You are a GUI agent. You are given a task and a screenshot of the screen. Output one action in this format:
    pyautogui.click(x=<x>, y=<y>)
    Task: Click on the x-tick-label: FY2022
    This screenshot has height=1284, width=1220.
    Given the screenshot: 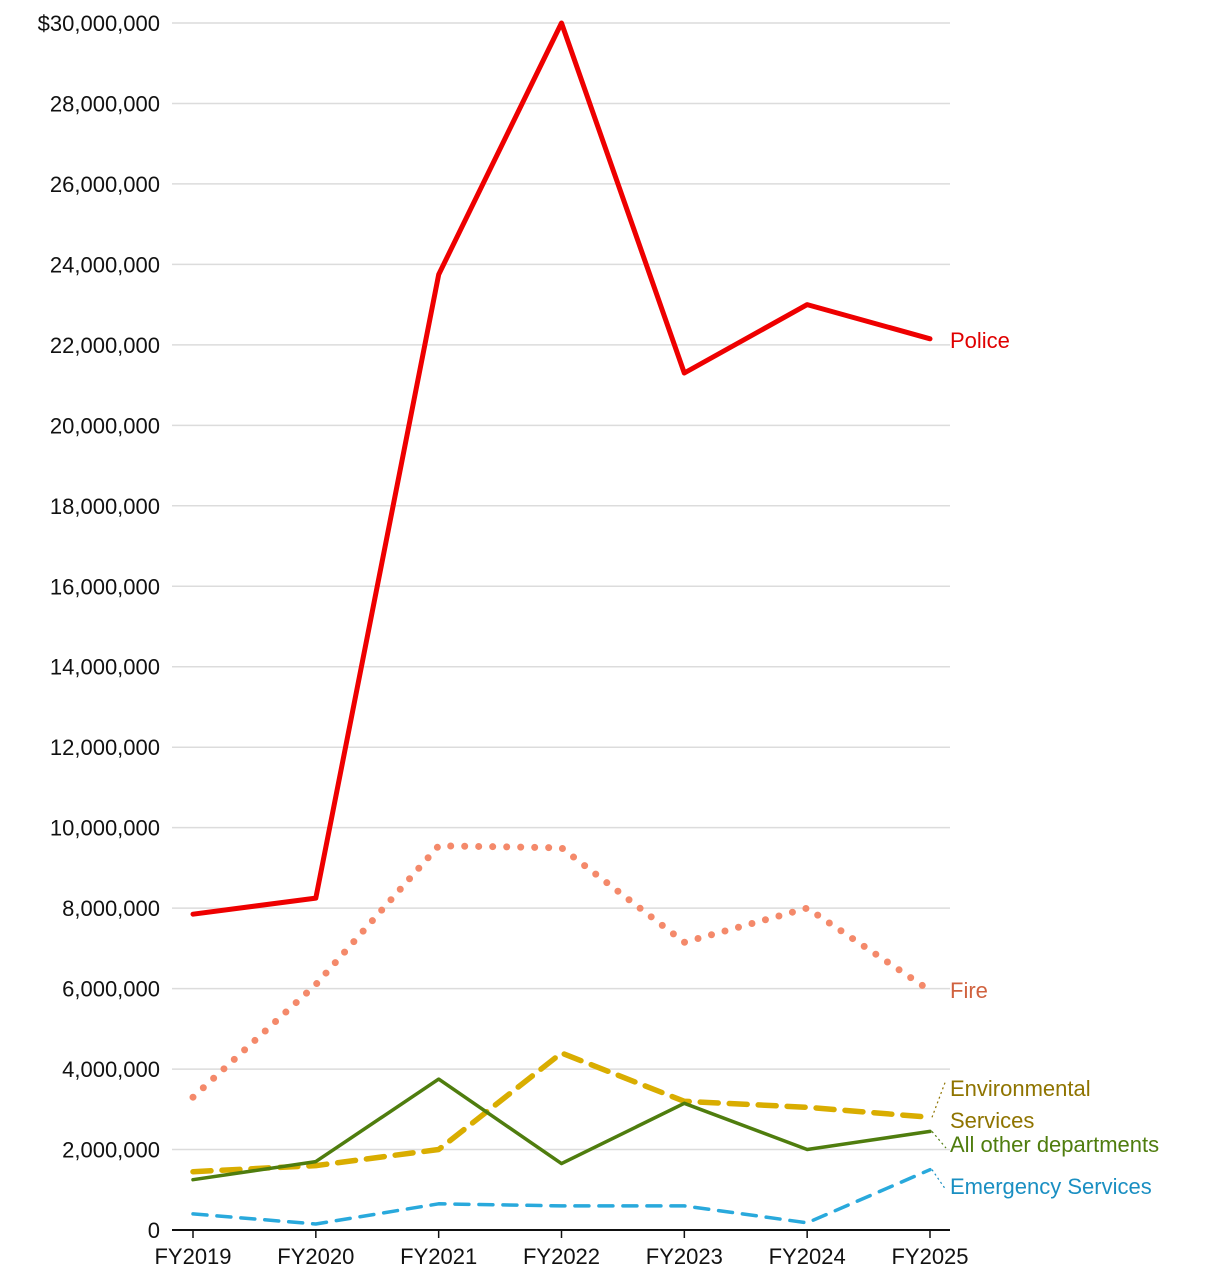 What is the action you would take?
    pyautogui.click(x=561, y=1256)
    